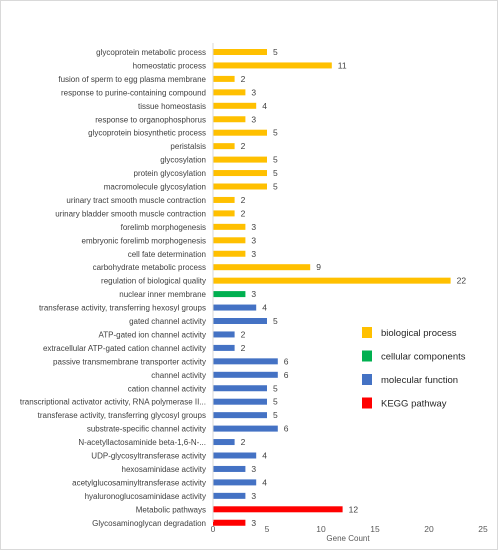  What do you see at coordinates (162, 294) in the screenshot?
I see `category-label: nuclear inner membrane` at bounding box center [162, 294].